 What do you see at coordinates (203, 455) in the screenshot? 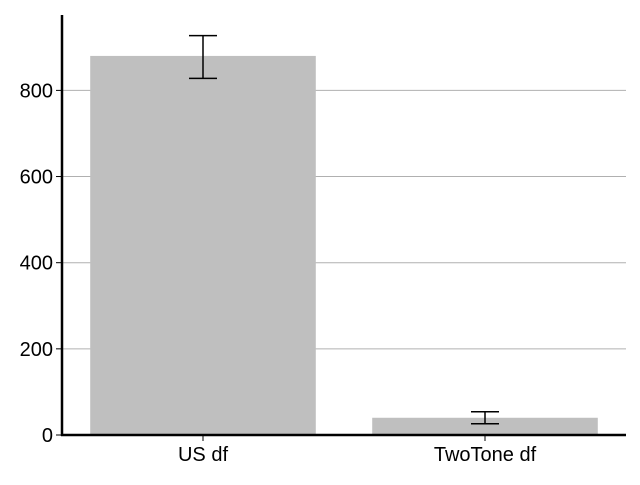
I see `x-tick-label-us-df: US df` at bounding box center [203, 455].